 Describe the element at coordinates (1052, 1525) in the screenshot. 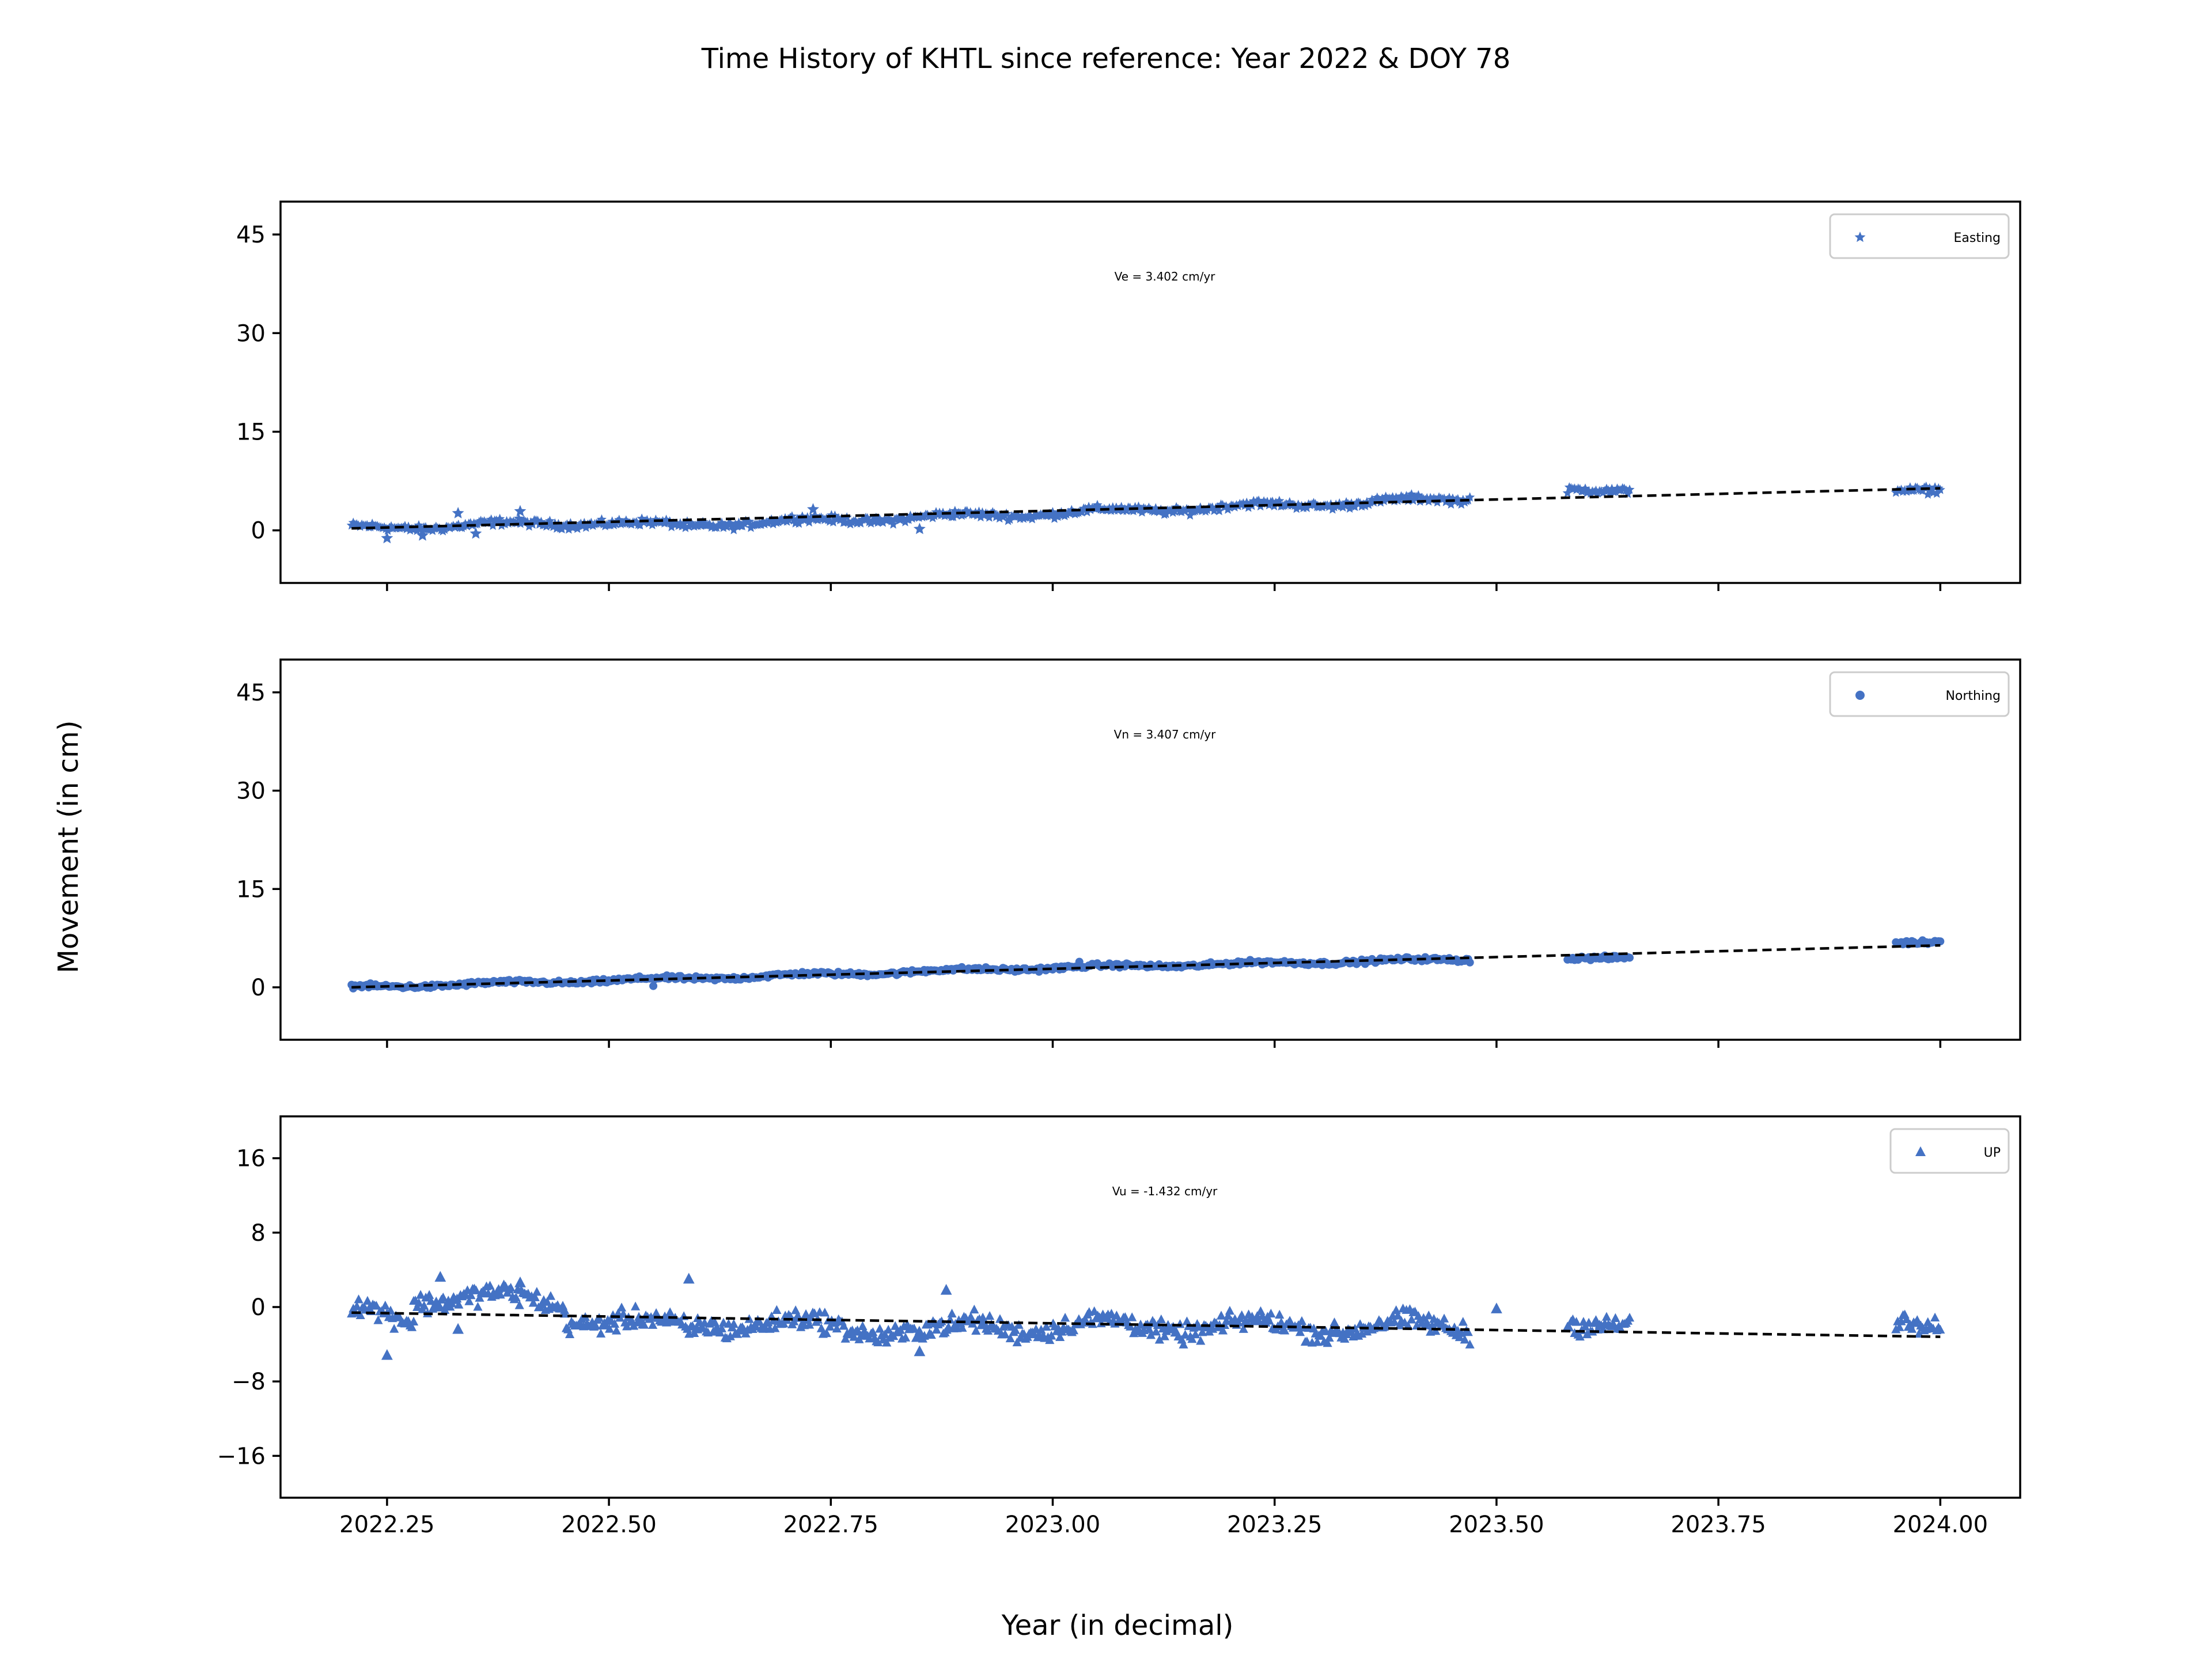

I see `x-tick-label: 2023.00` at that location.